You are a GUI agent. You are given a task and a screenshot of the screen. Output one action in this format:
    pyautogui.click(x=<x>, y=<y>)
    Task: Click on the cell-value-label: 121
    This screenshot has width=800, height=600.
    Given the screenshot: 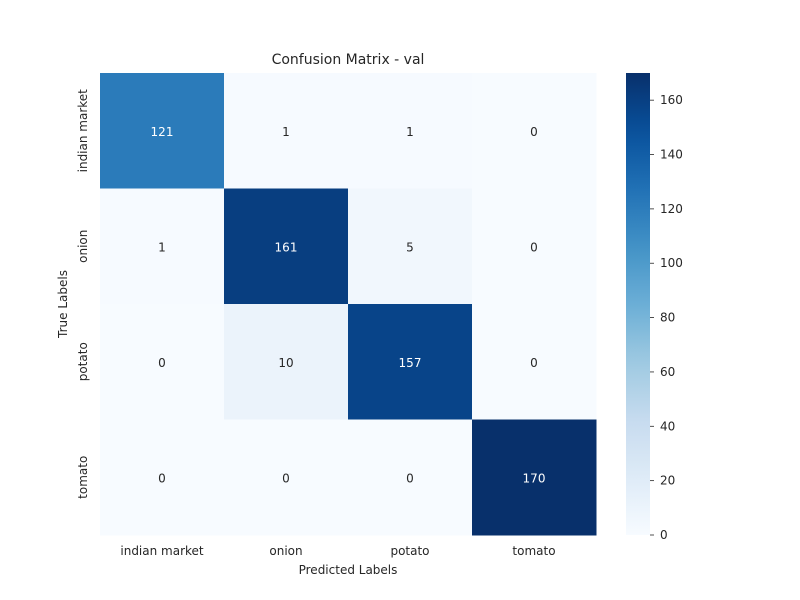 What is the action you would take?
    pyautogui.click(x=162, y=132)
    